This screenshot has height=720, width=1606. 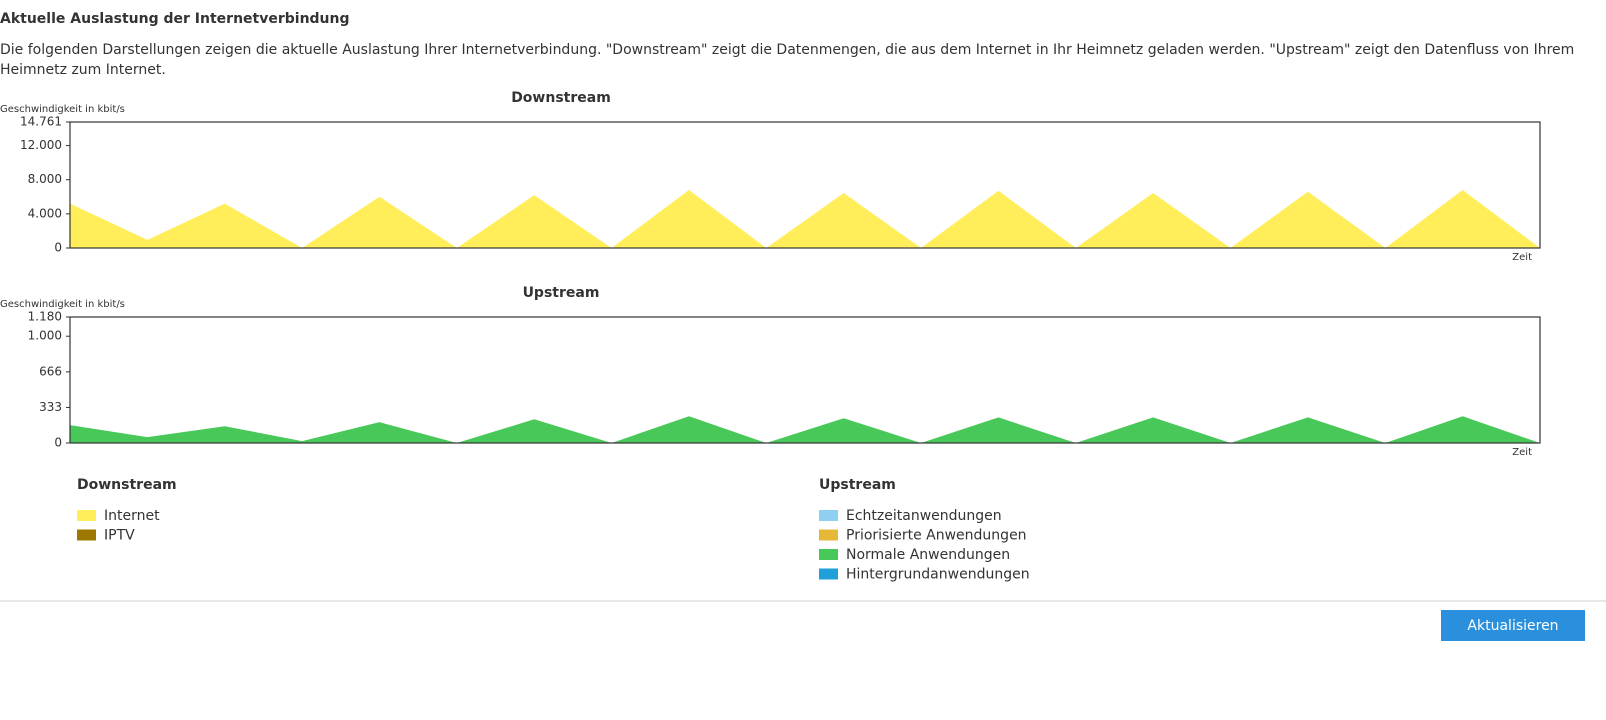 I want to click on legend-label: Normale Anwendungen, so click(x=928, y=555).